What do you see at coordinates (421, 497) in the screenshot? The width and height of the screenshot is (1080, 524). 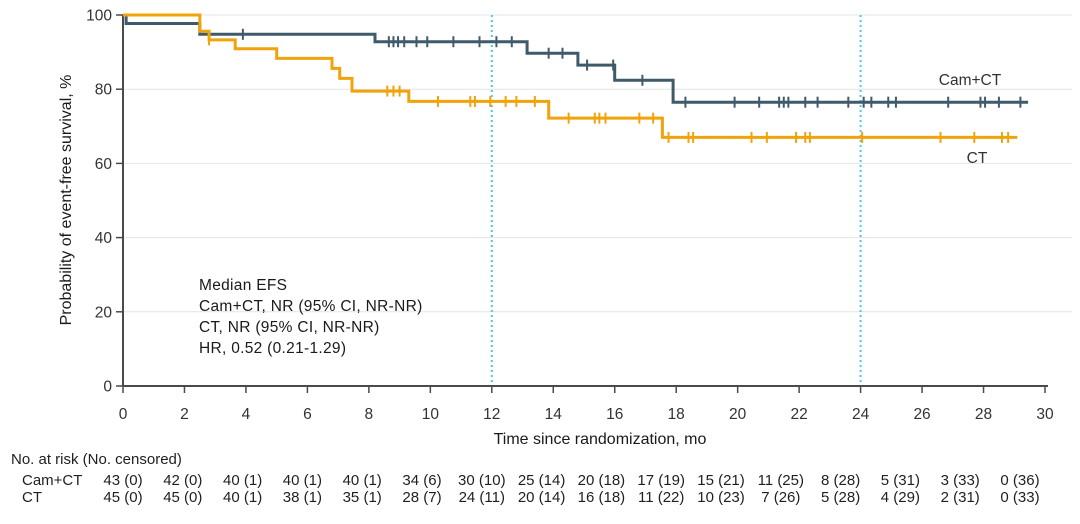 I see `risk-value: 28 (7)` at bounding box center [421, 497].